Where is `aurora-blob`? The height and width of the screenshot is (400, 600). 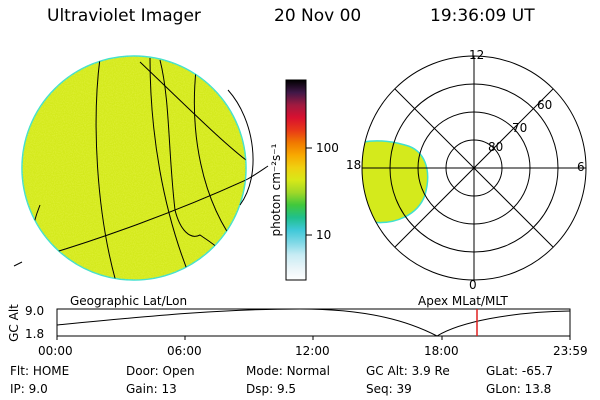 aurora-blob is located at coordinates (395, 182).